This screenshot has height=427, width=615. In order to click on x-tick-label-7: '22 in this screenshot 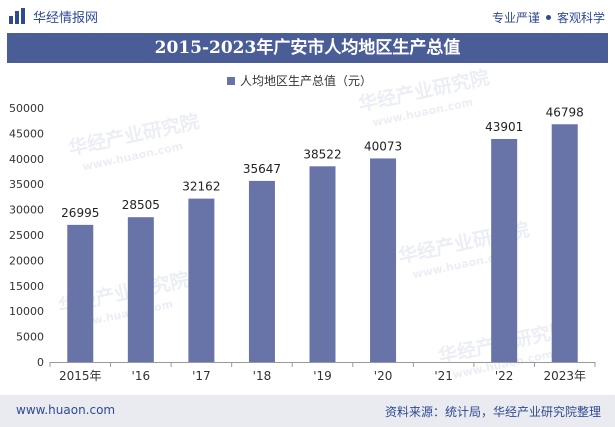, I will do `click(504, 376)`.